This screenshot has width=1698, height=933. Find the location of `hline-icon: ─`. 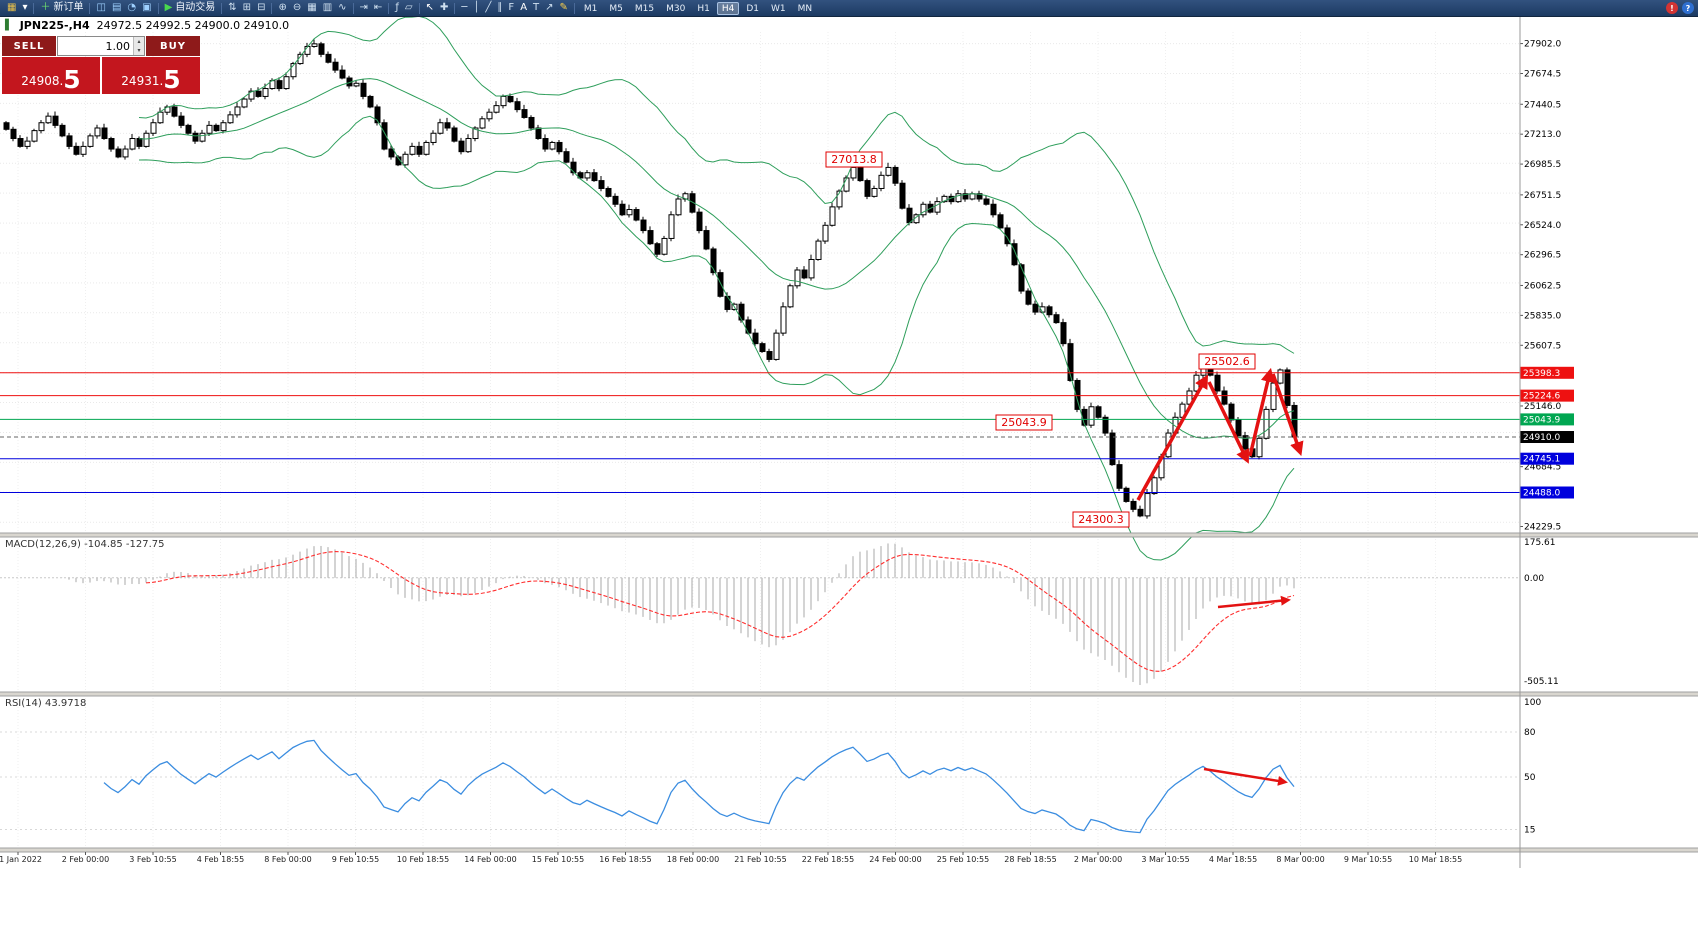

hline-icon: ─ is located at coordinates (464, 8).